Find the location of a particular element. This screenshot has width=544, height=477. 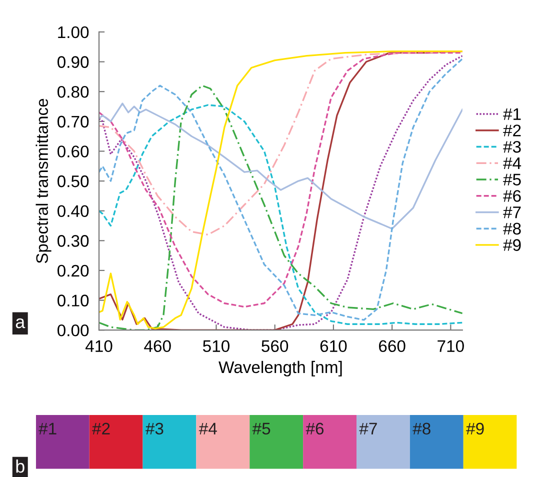

x-tick-label: #7 is located at coordinates (368, 428).